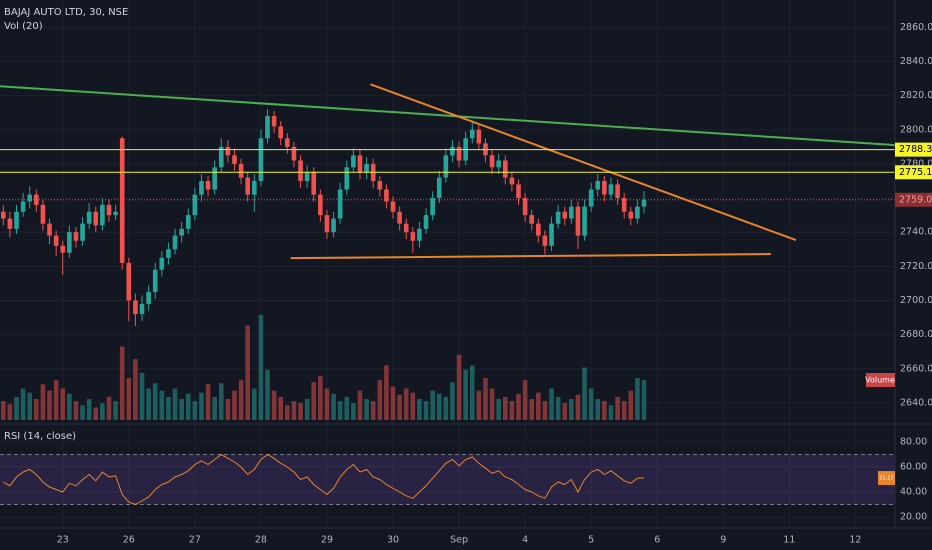 This screenshot has width=932, height=550. What do you see at coordinates (723, 540) in the screenshot?
I see `x-tick-label: 9` at bounding box center [723, 540].